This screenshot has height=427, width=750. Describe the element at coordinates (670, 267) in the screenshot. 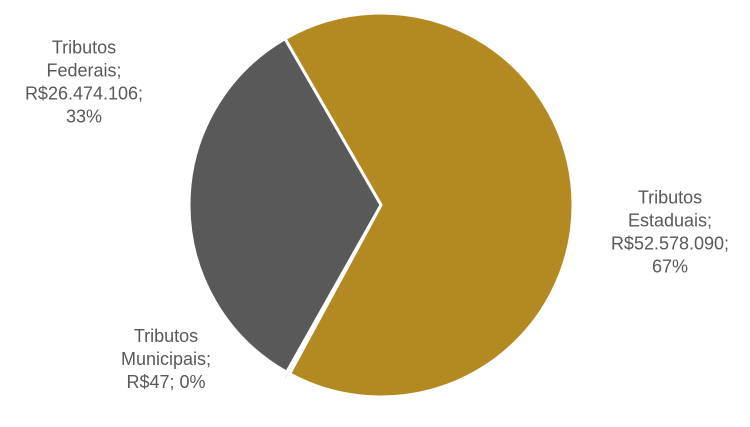

I see `data-label-line: 67%` at that location.